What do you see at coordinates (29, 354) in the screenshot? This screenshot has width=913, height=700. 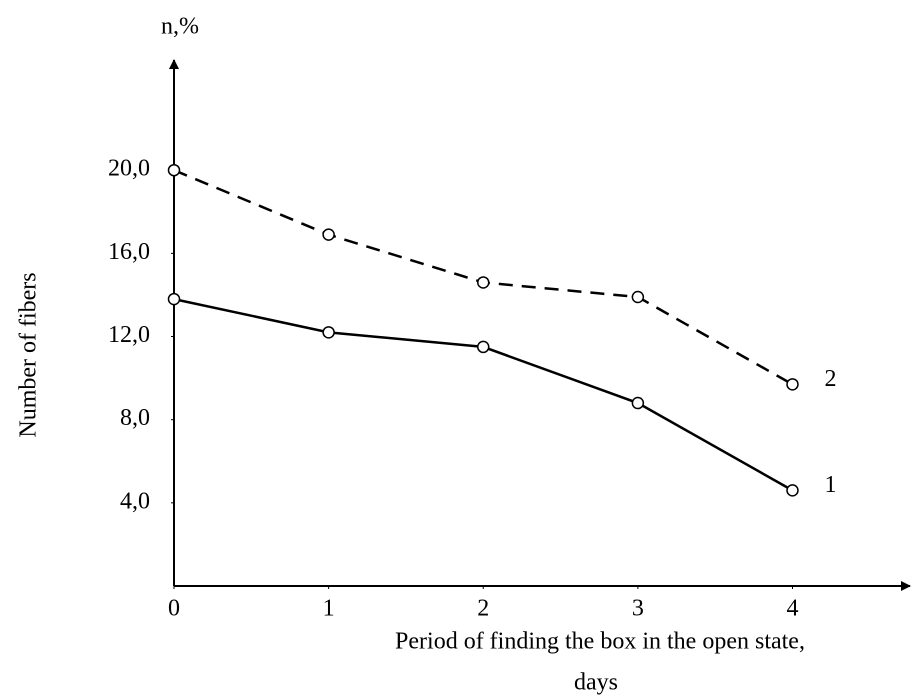 I see `y-axis-label: Number of fibers` at bounding box center [29, 354].